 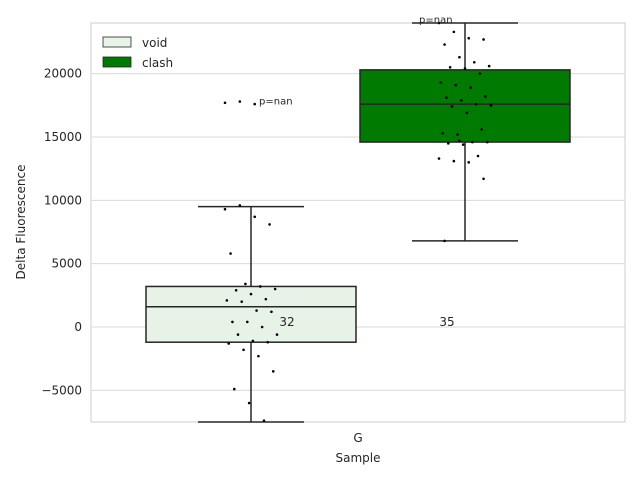 I want to click on y-axis-label: Delta Fluorescence, so click(x=21, y=222).